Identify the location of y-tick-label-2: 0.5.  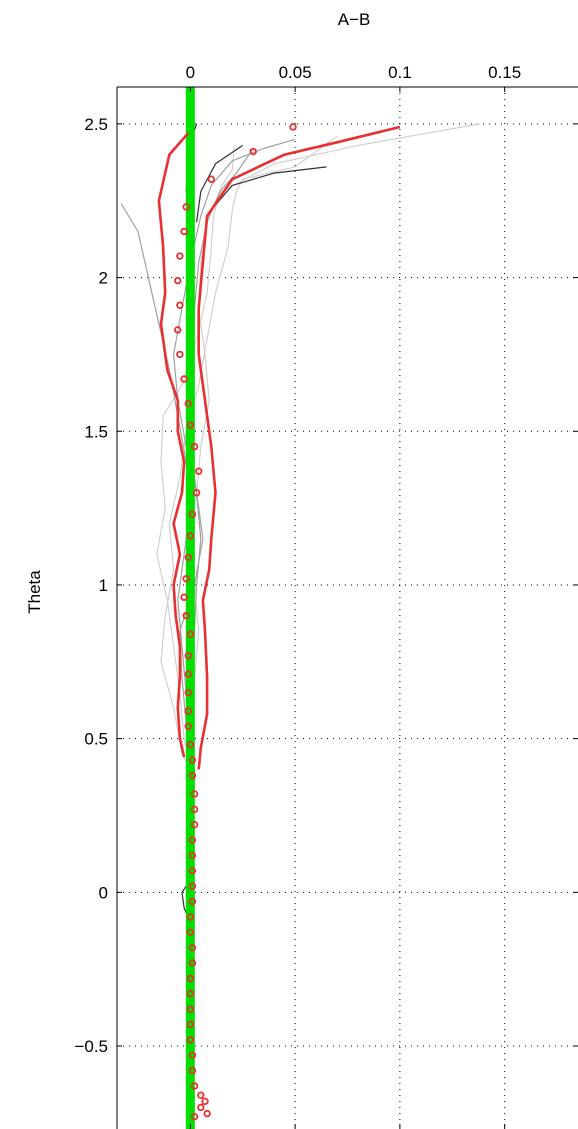
(96, 739).